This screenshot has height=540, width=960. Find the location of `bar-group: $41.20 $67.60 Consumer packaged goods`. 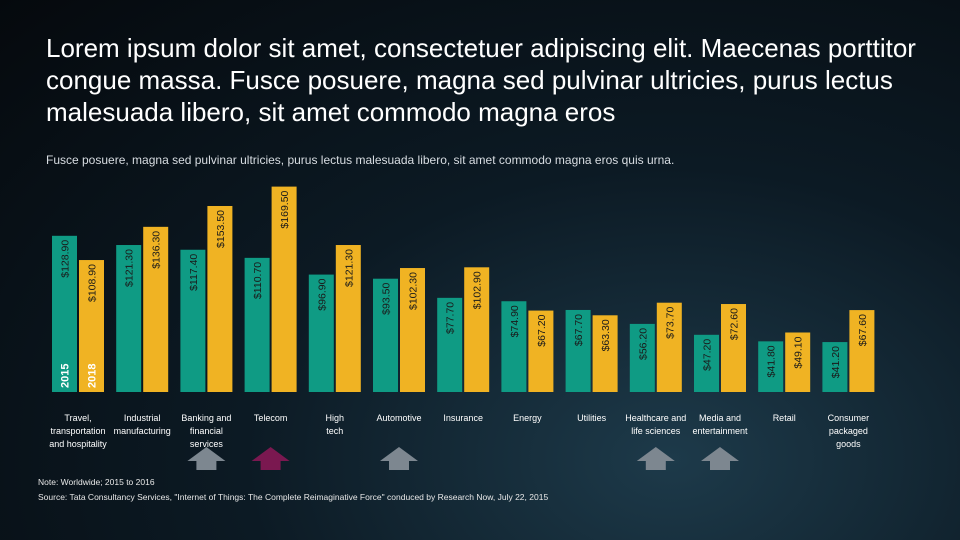

bar-group: $41.20 $67.60 Consumer packaged goods is located at coordinates (848, 379).